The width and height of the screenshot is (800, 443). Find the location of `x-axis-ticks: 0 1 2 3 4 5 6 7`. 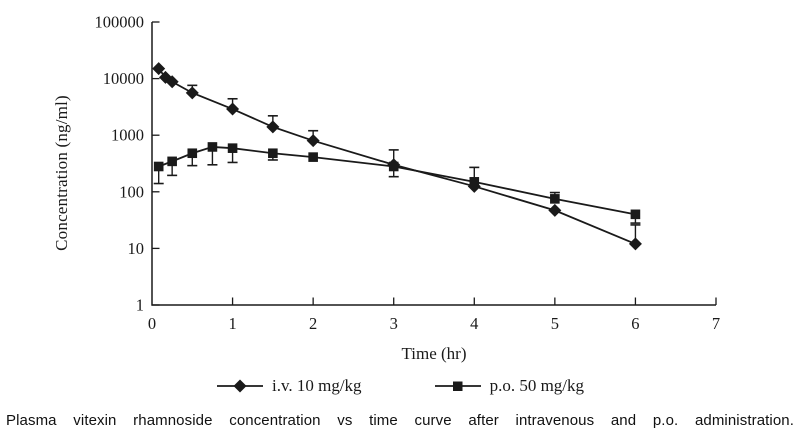

x-axis-ticks: 0 1 2 3 4 5 6 7 is located at coordinates (434, 315).